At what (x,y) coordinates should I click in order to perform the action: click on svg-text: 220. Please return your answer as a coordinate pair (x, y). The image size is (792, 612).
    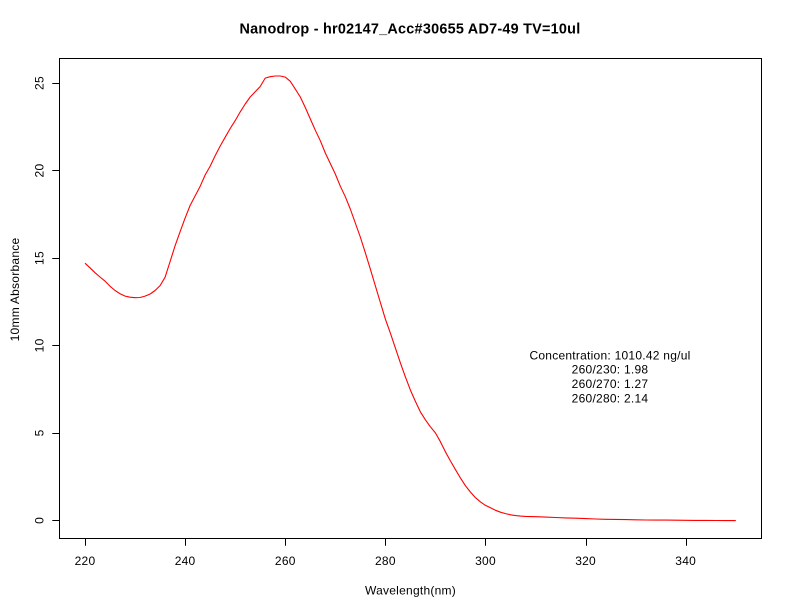
    Looking at the image, I should click on (85, 561).